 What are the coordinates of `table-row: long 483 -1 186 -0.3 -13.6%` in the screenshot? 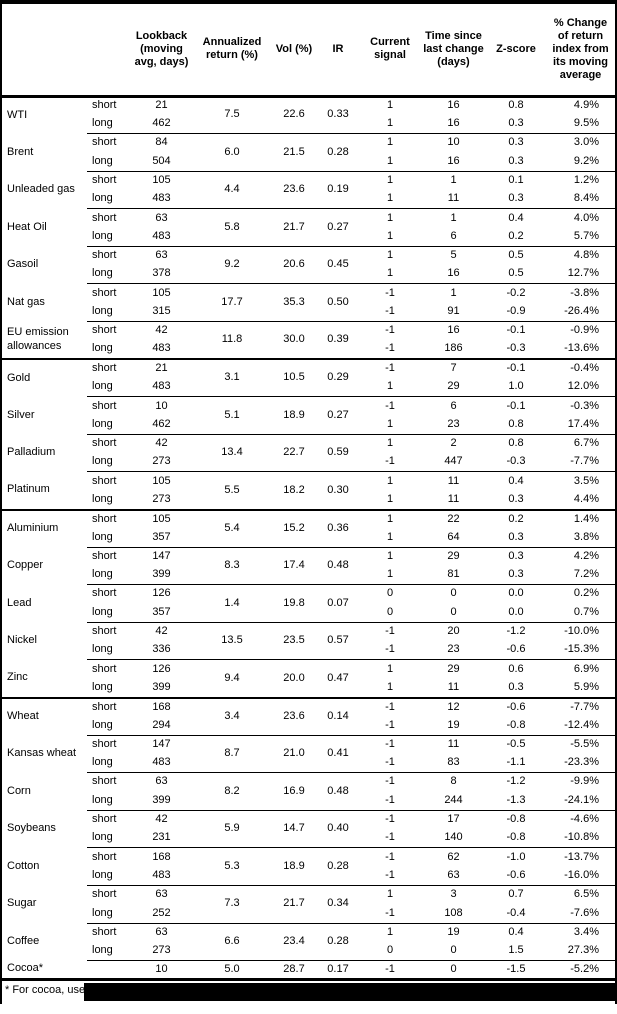 It's located at (308, 349).